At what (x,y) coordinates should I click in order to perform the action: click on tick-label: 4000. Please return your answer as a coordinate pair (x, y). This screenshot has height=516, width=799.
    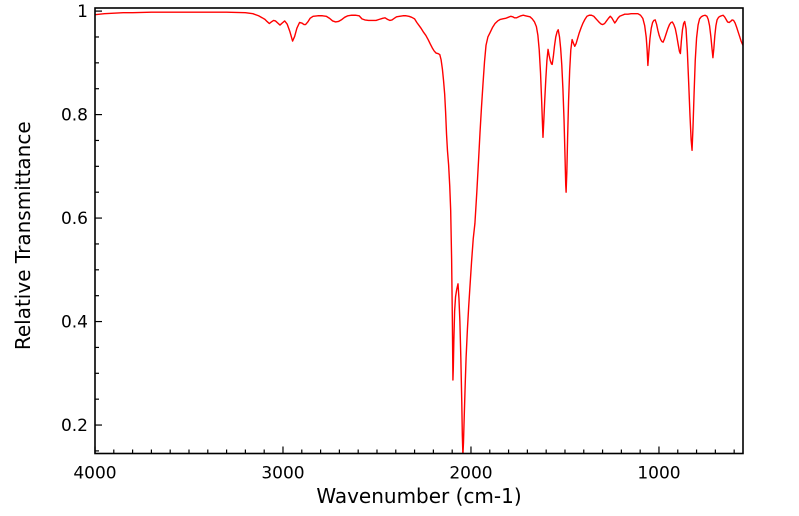
    Looking at the image, I should click on (94, 474).